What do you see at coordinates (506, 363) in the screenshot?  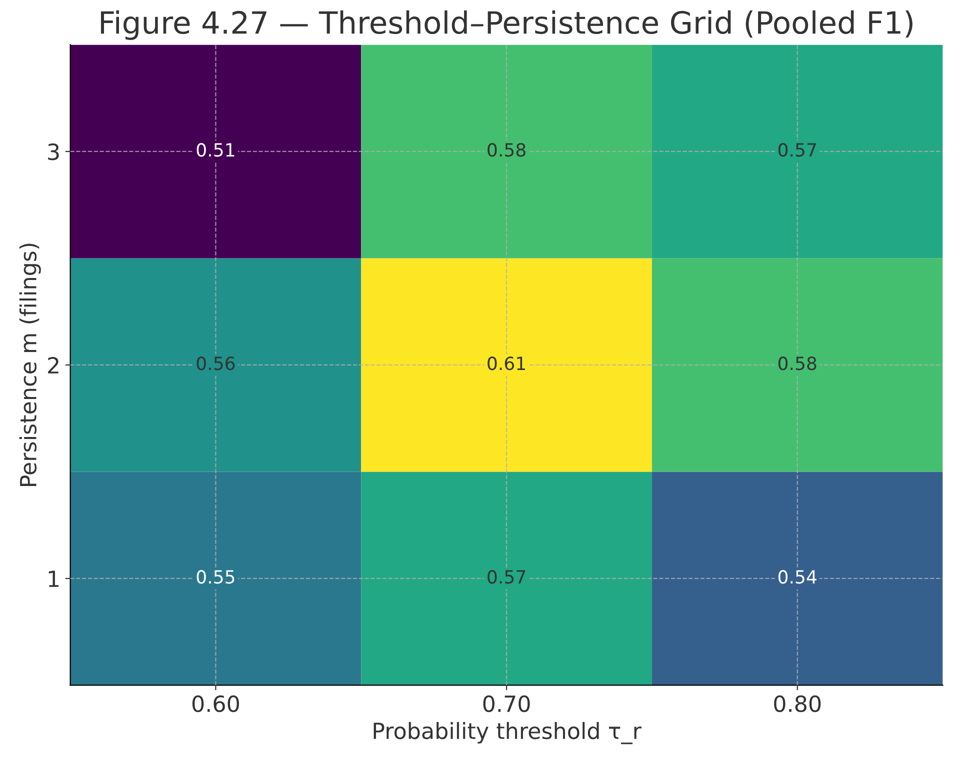 I see `data-label: 0.61` at bounding box center [506, 363].